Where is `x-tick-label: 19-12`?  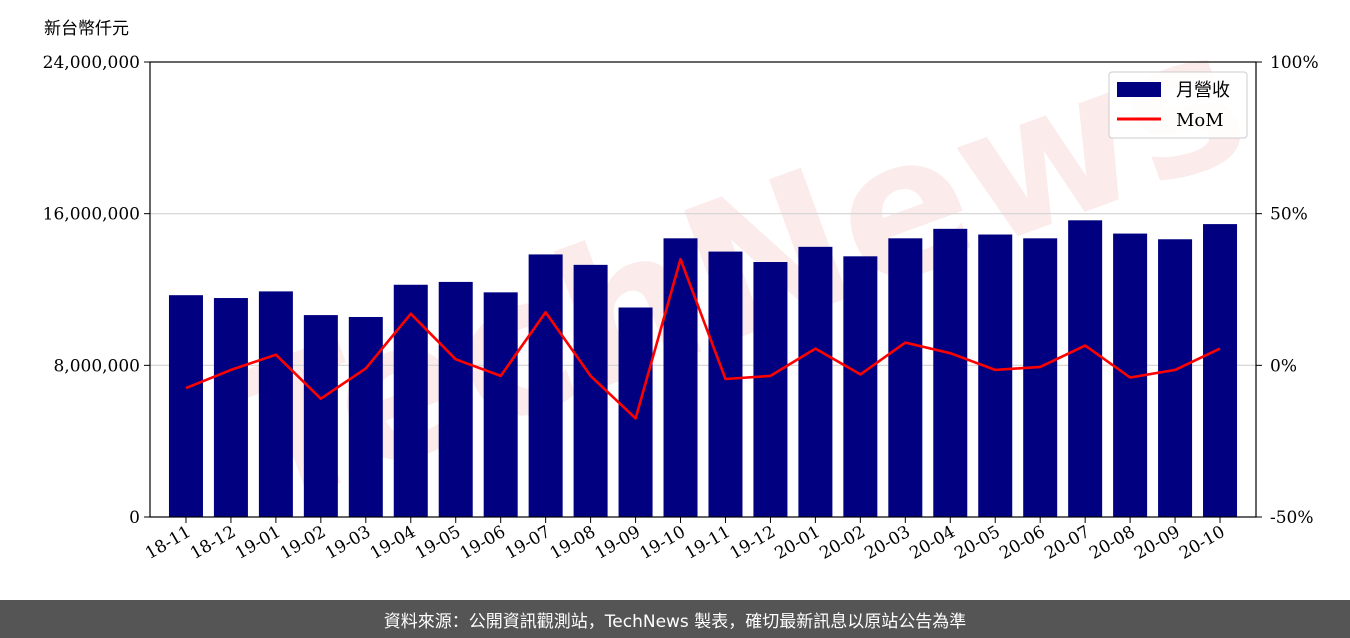
x-tick-label: 19-12 is located at coordinates (752, 543).